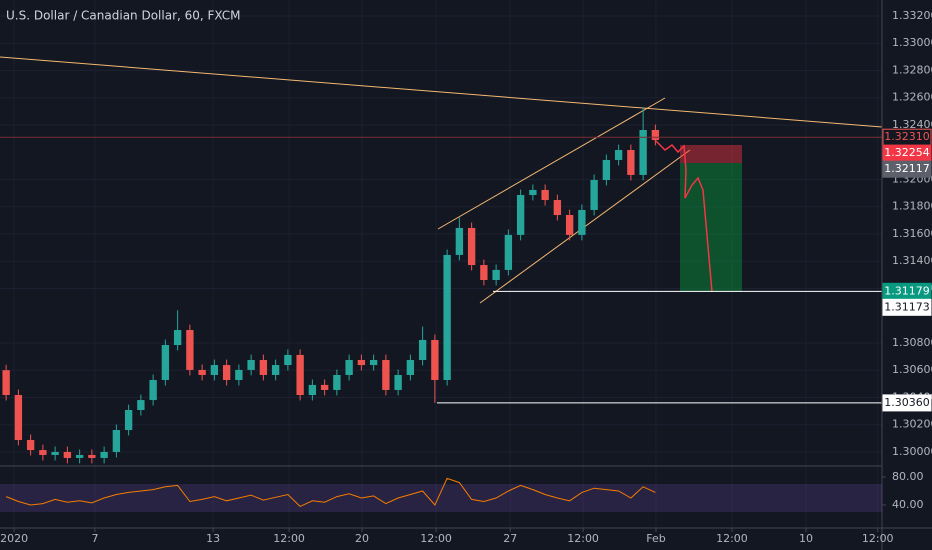 The width and height of the screenshot is (932, 550). I want to click on rsi-line, so click(330, 492).